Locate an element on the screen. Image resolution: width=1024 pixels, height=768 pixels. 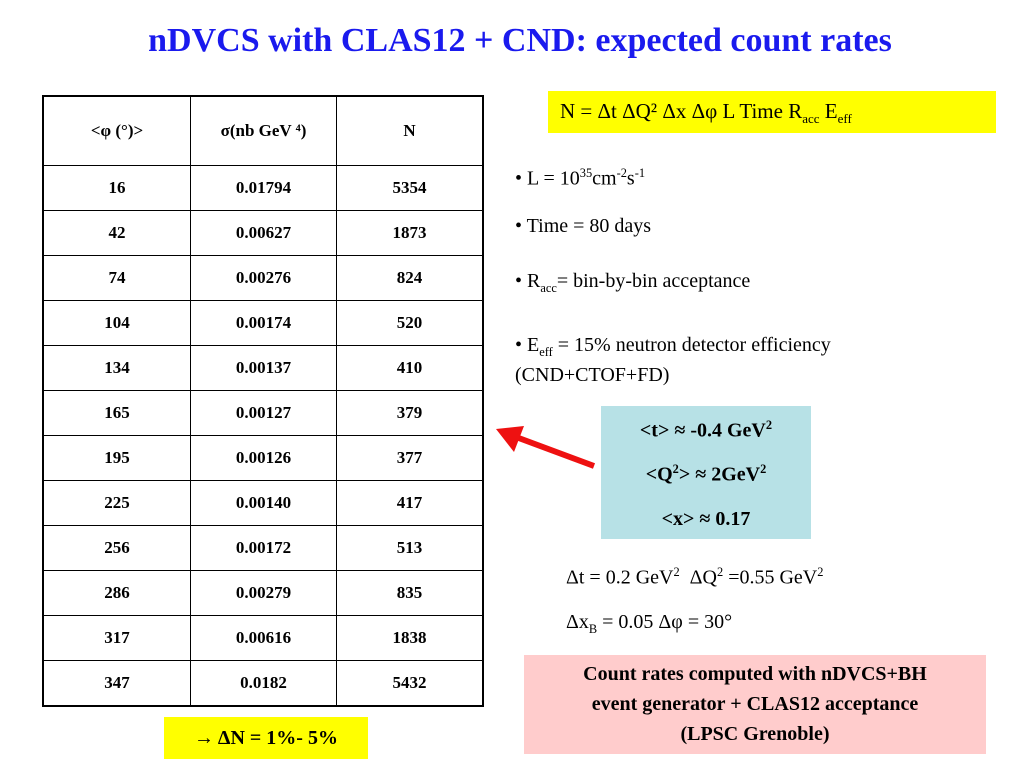
cell-phi: 256 is located at coordinates (116, 548).